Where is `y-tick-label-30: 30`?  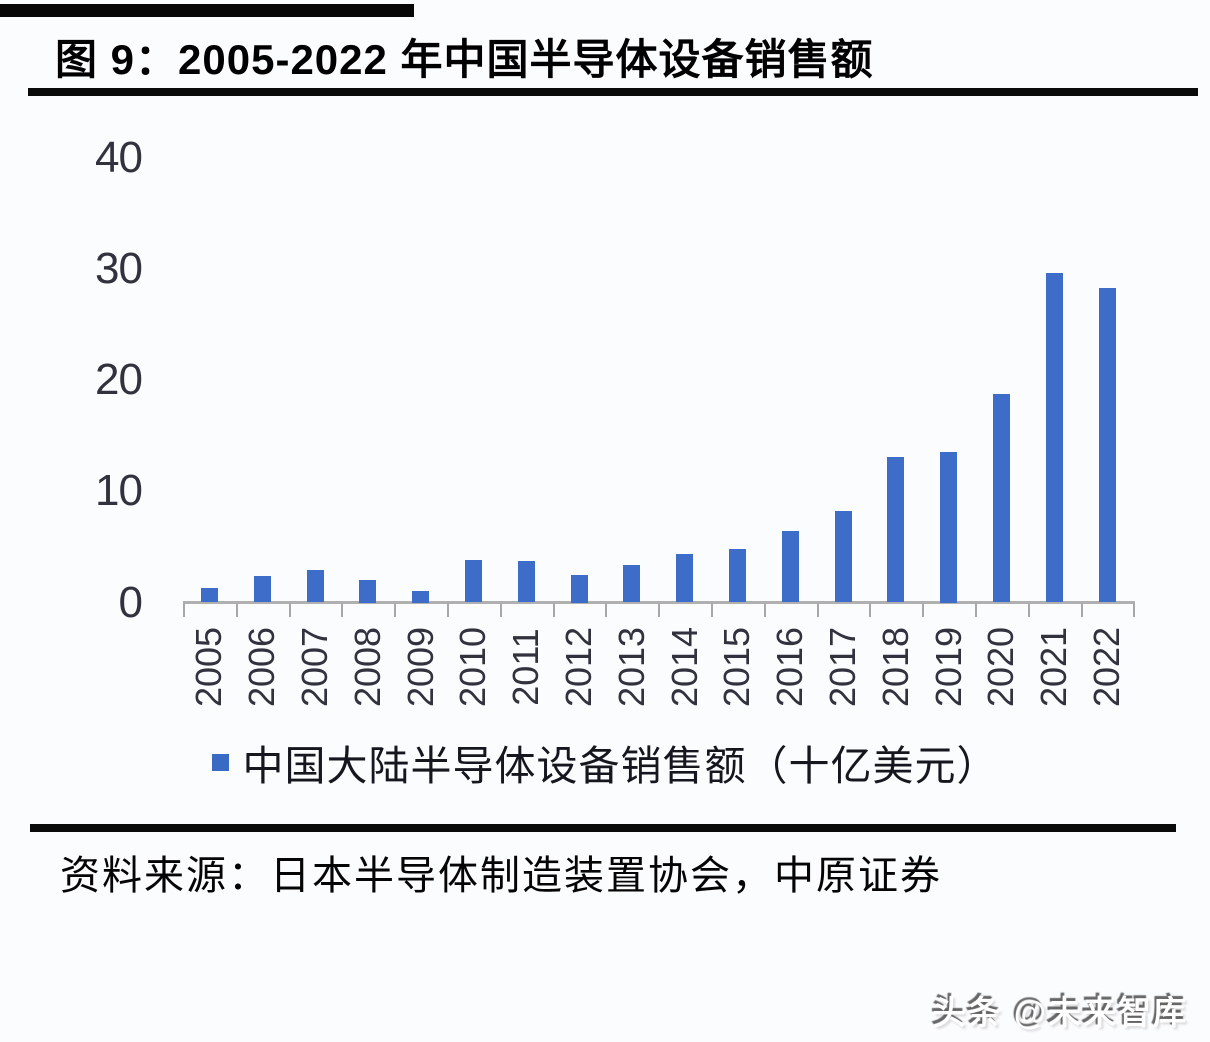 y-tick-label-30: 30 is located at coordinates (119, 268).